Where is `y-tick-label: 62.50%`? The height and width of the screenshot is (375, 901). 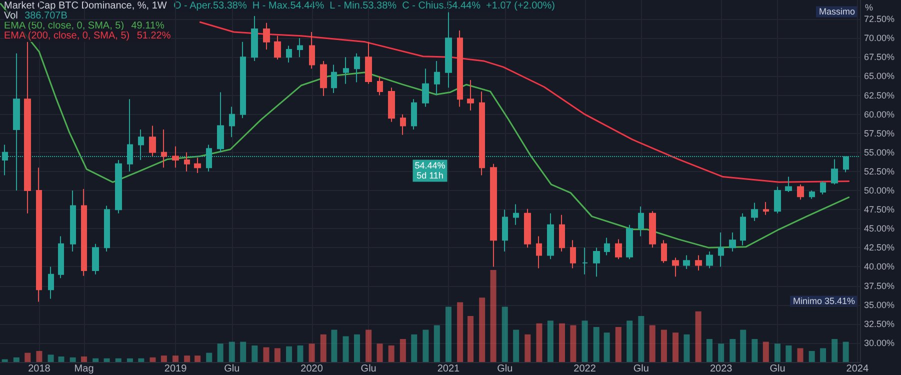 y-tick-label: 62.50% is located at coordinates (879, 95).